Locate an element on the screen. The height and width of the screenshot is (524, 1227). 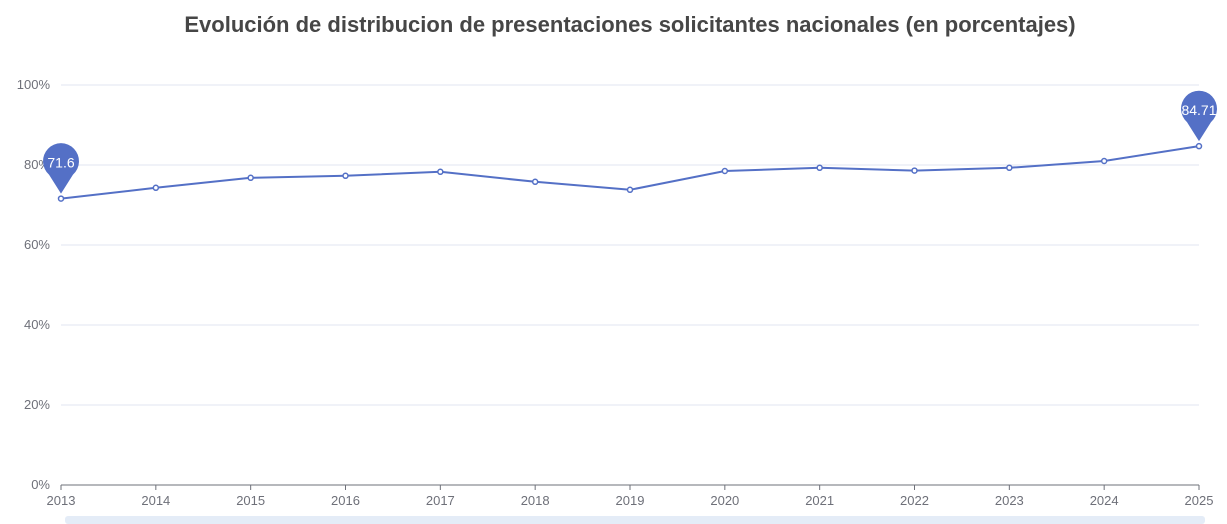
y-tick-label: 20% is located at coordinates (37, 404).